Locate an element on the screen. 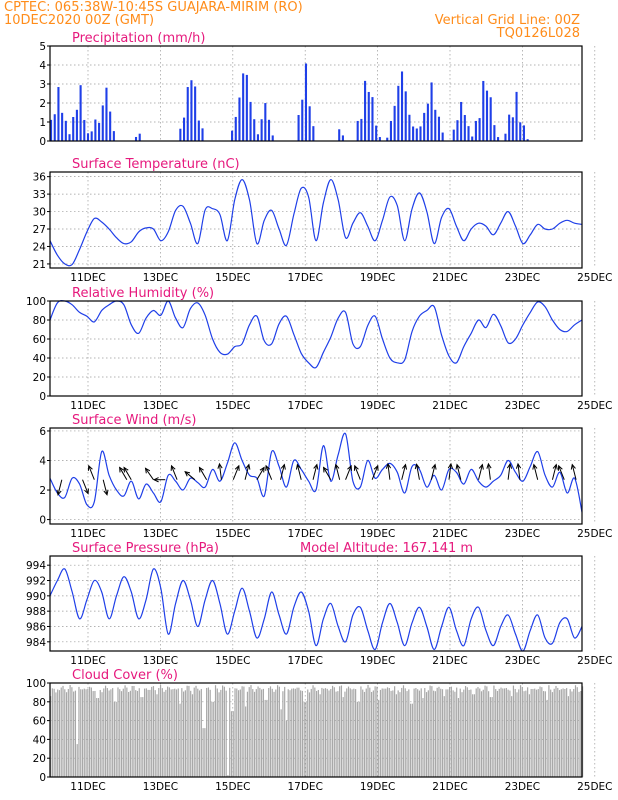 The height and width of the screenshot is (800, 618). precip-ytick-label: 2 is located at coordinates (42, 104).